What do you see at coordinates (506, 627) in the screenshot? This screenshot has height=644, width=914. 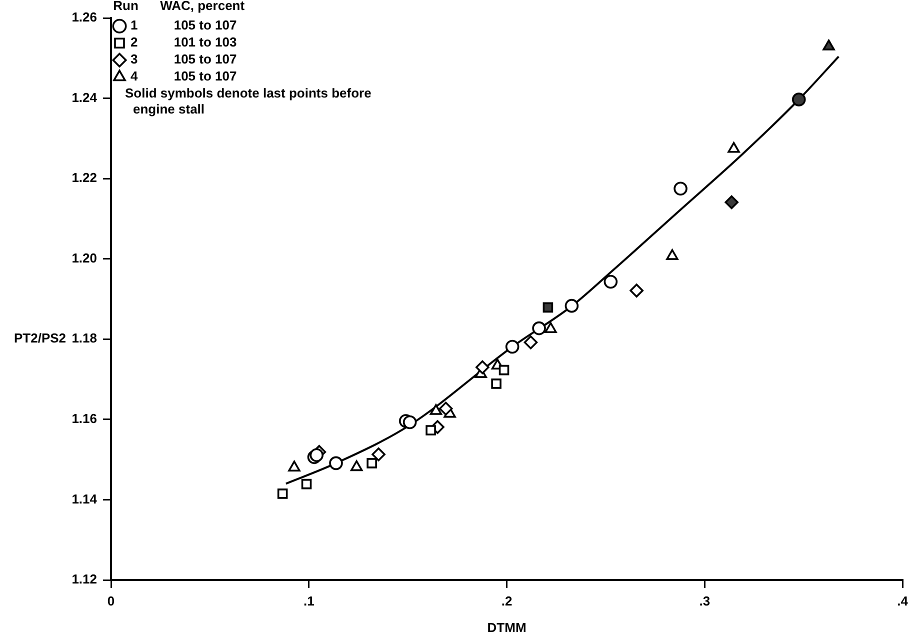 I see `x-axis-title: DTMM` at bounding box center [506, 627].